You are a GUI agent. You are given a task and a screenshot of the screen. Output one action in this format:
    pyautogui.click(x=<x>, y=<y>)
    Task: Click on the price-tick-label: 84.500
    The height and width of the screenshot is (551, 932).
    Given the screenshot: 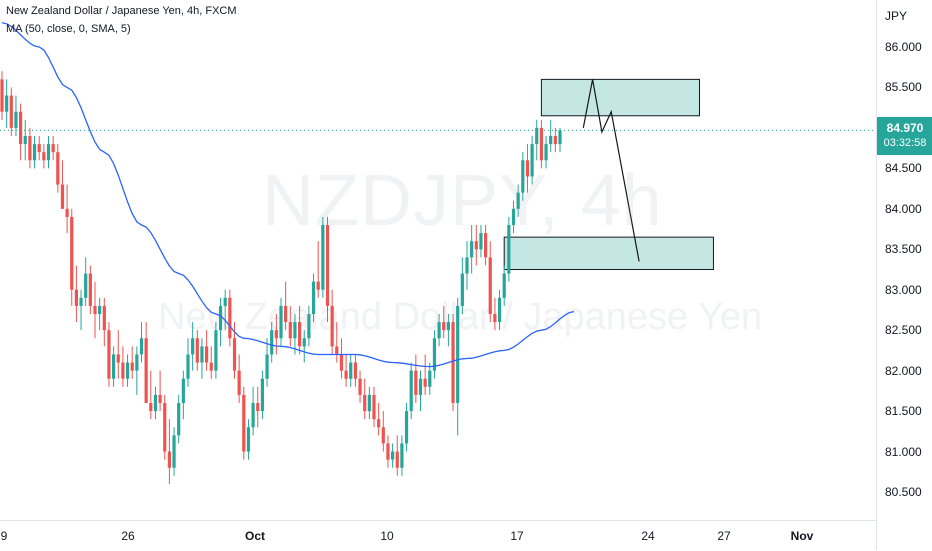 What is the action you would take?
    pyautogui.click(x=903, y=168)
    